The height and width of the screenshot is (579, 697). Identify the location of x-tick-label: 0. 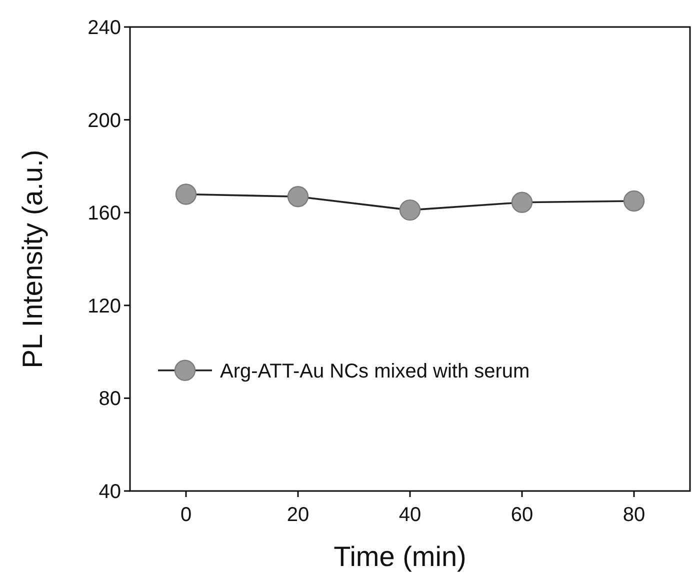
(186, 515).